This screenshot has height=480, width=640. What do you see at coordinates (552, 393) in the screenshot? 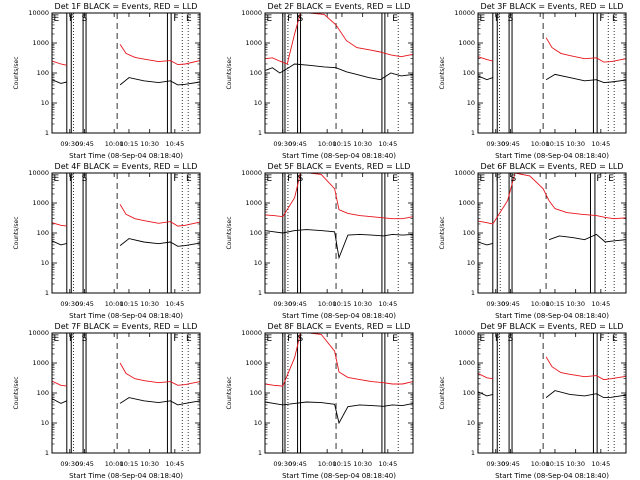
I see `plot-frame` at bounding box center [552, 393].